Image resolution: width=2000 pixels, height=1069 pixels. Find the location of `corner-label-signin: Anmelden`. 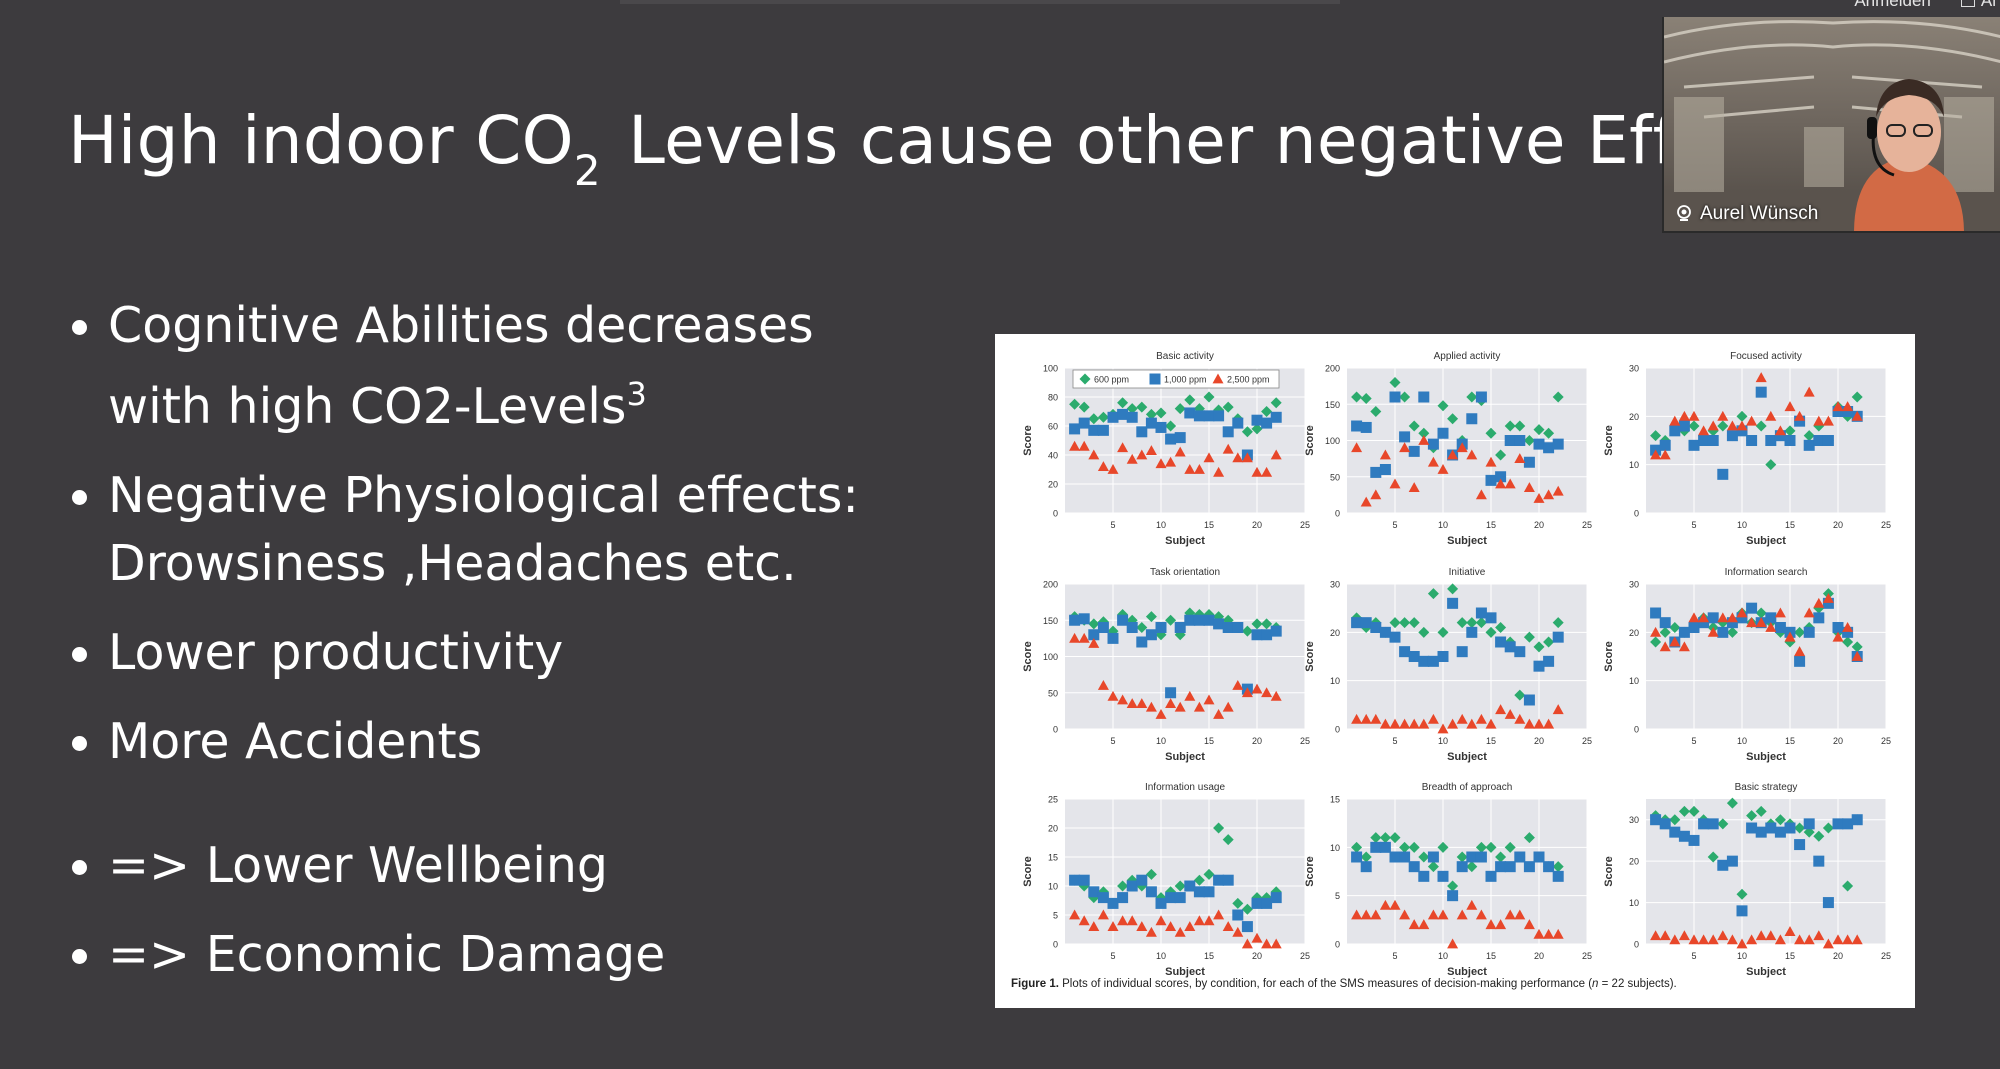

corner-label-signin: Anmelden is located at coordinates (1892, 5).